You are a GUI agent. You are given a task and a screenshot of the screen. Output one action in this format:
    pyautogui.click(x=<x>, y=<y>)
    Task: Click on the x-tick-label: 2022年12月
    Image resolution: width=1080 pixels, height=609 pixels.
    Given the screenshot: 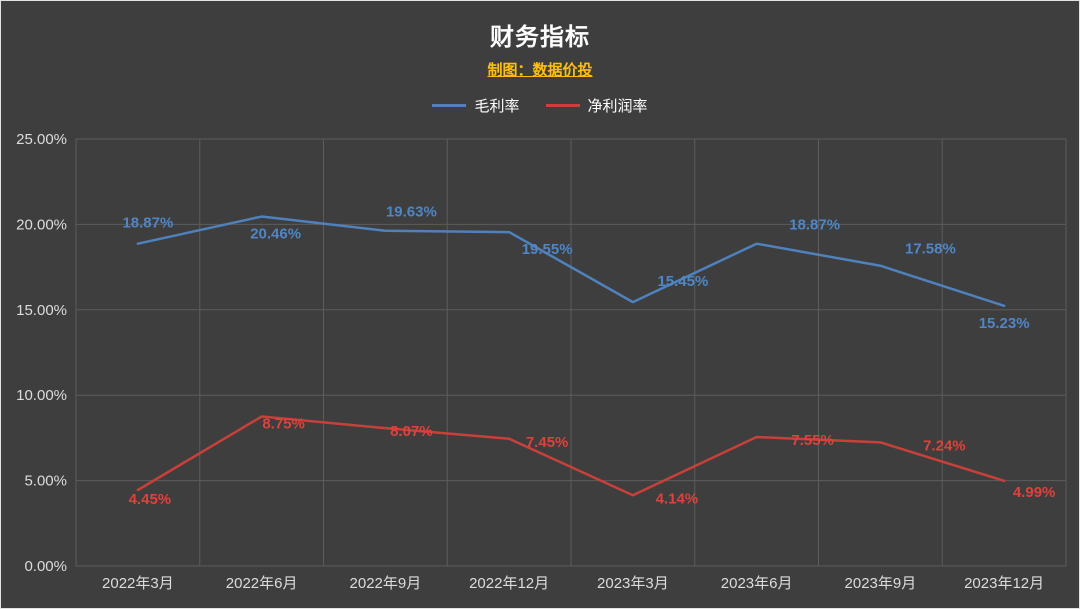 What is the action you would take?
    pyautogui.click(x=509, y=583)
    